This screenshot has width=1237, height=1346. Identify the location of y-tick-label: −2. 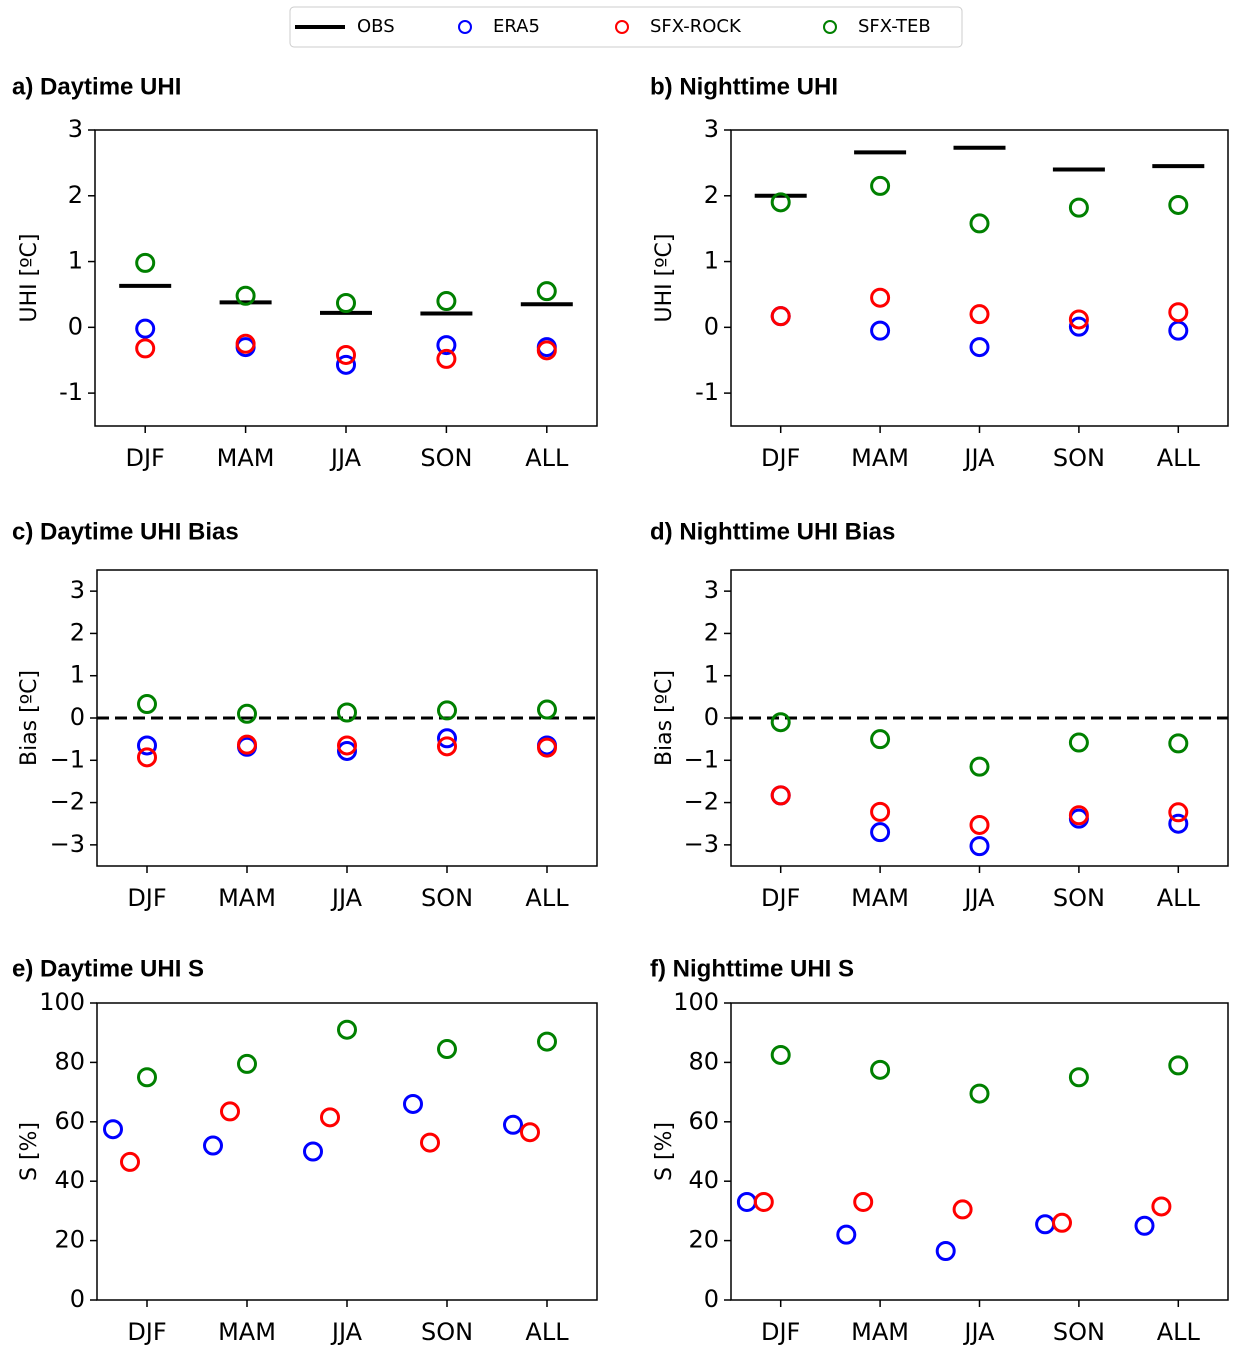
(67, 802).